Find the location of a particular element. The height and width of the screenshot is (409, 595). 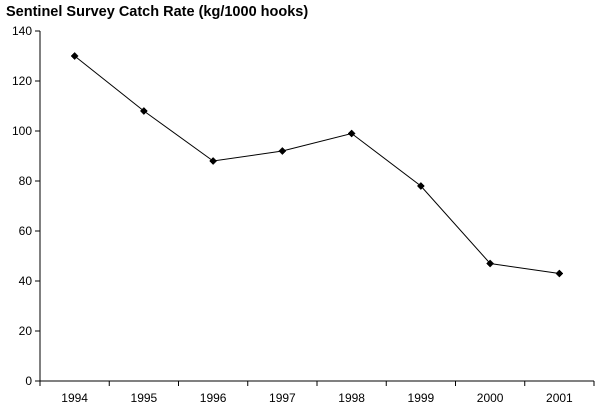

x-tick-label: 1994 is located at coordinates (74, 398).